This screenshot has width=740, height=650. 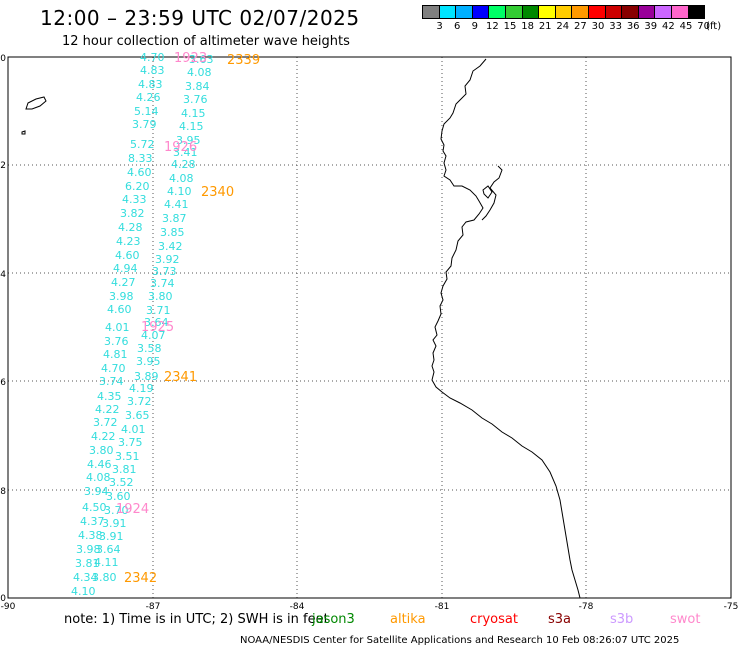 What do you see at coordinates (180, 377) in the screenshot?
I see `pass-time-label: 2341` at bounding box center [180, 377].